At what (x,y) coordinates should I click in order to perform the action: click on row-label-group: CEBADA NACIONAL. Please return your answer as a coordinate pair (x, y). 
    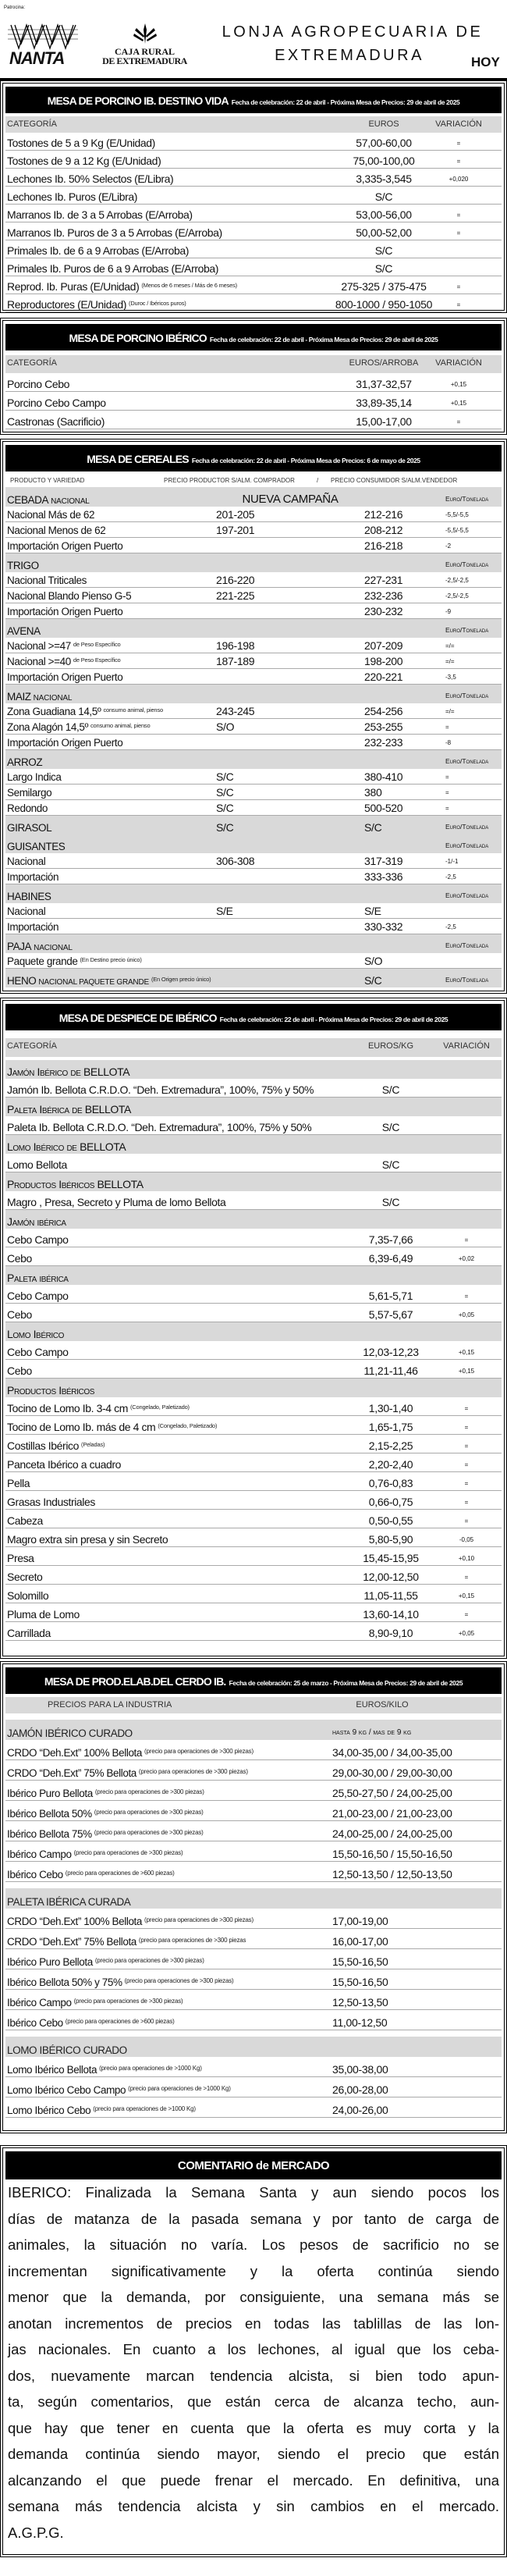
    Looking at the image, I should click on (49, 500).